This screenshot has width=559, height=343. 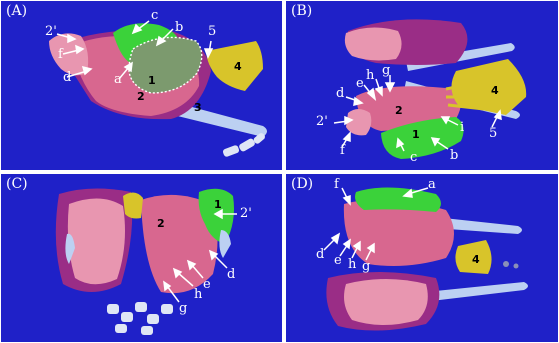 I want to click on panel-c-label: (C), so click(x=17, y=184).